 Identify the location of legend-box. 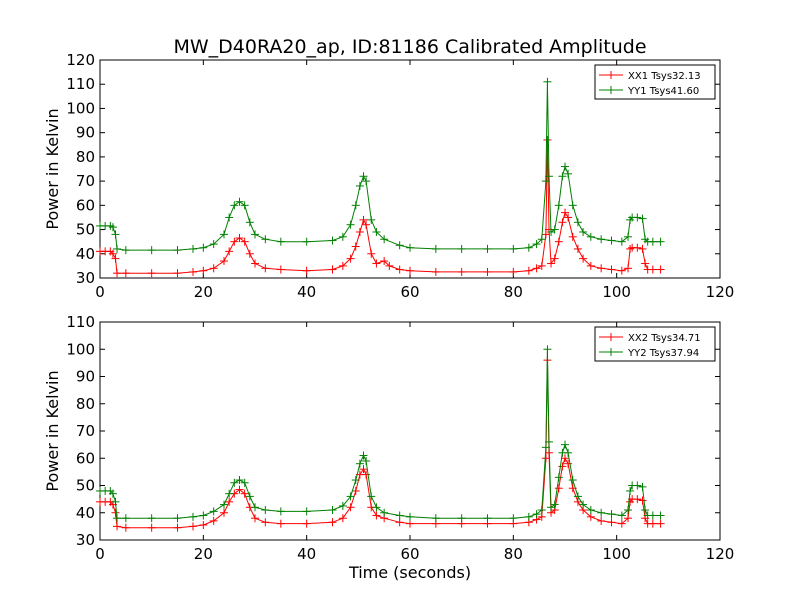
(655, 82).